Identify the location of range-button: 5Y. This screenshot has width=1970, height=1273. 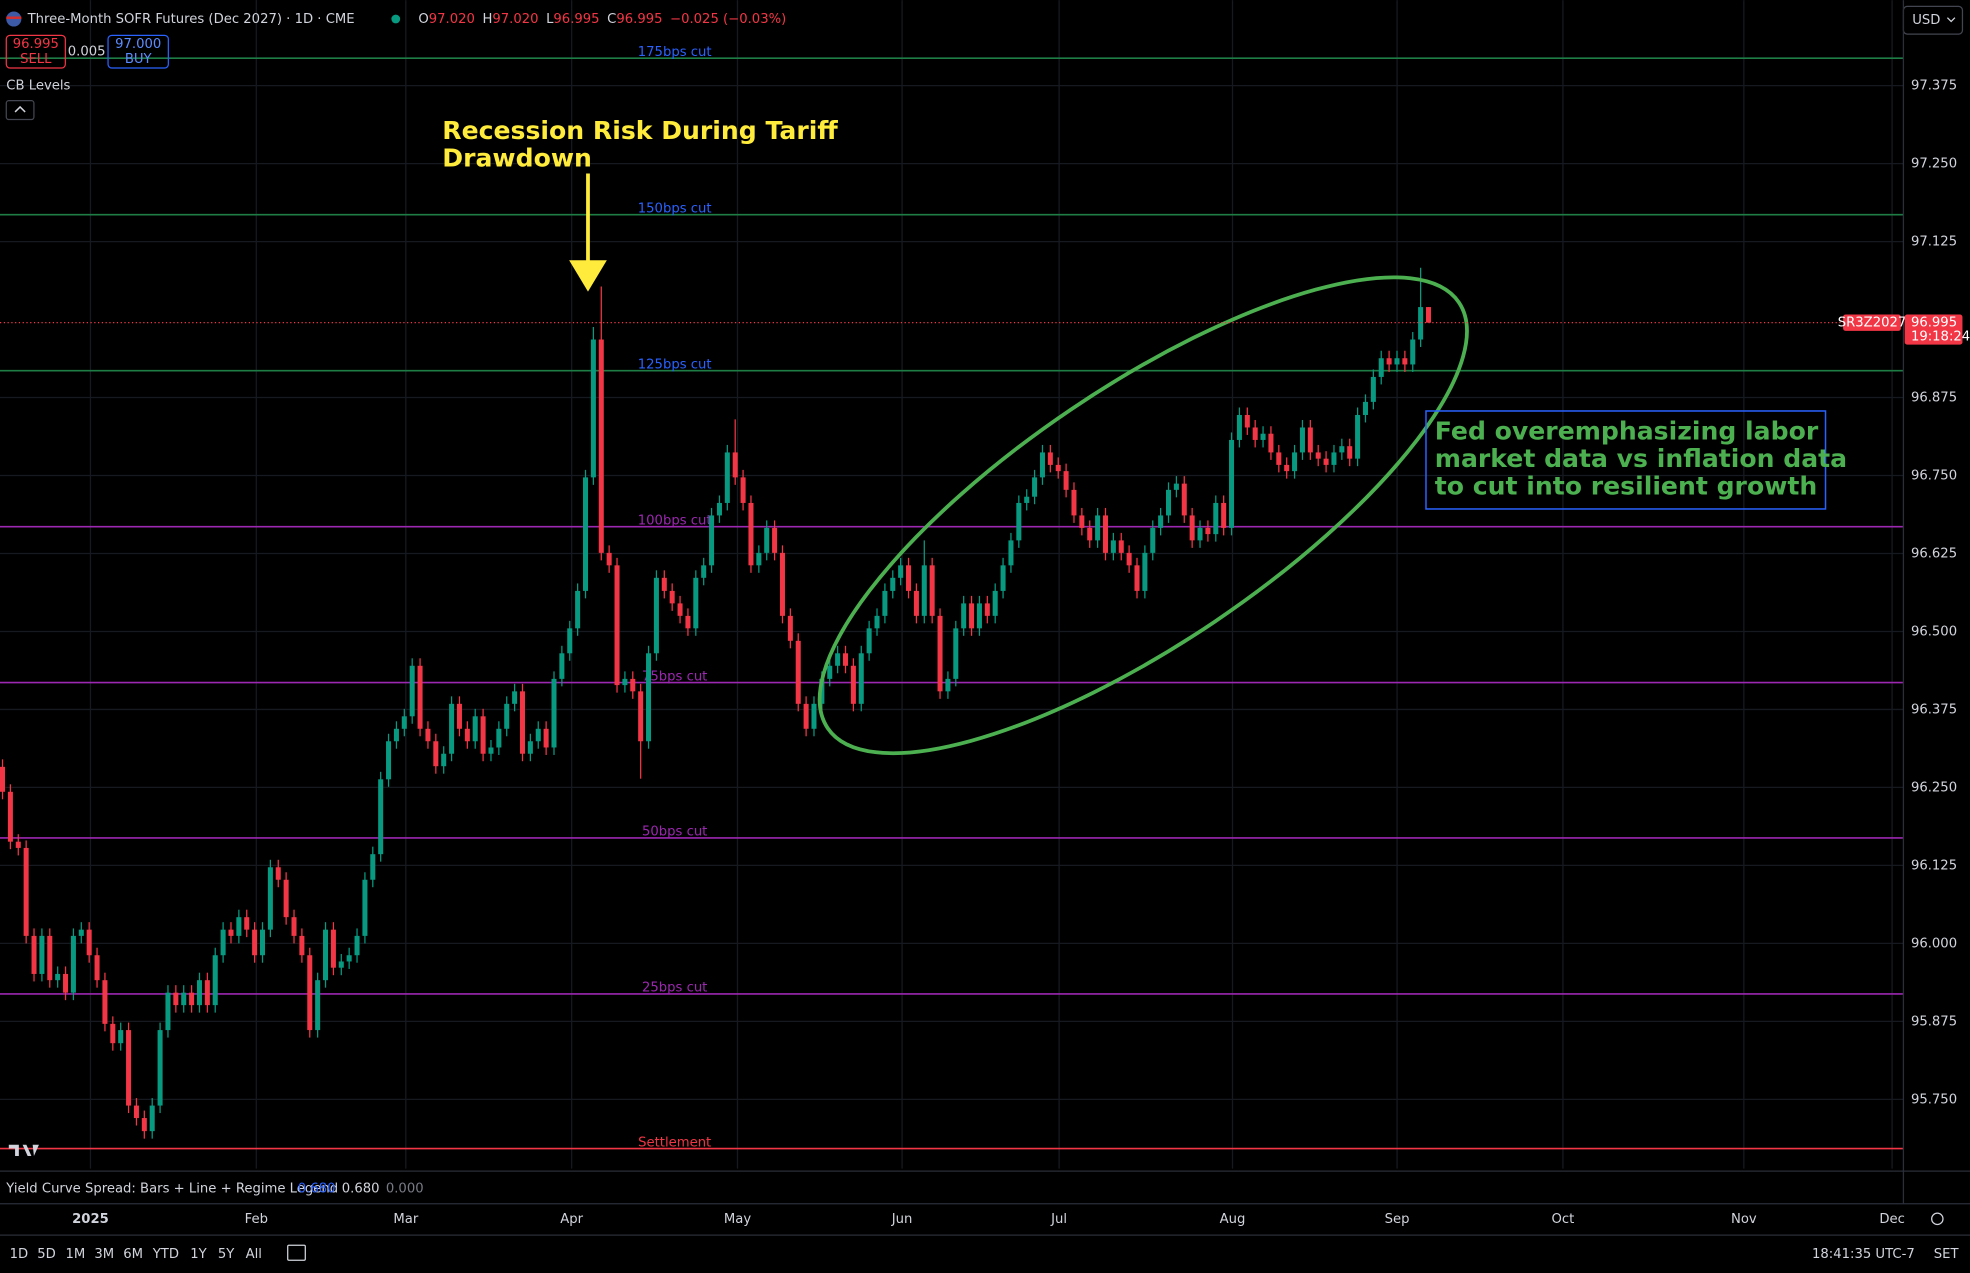
(226, 1254).